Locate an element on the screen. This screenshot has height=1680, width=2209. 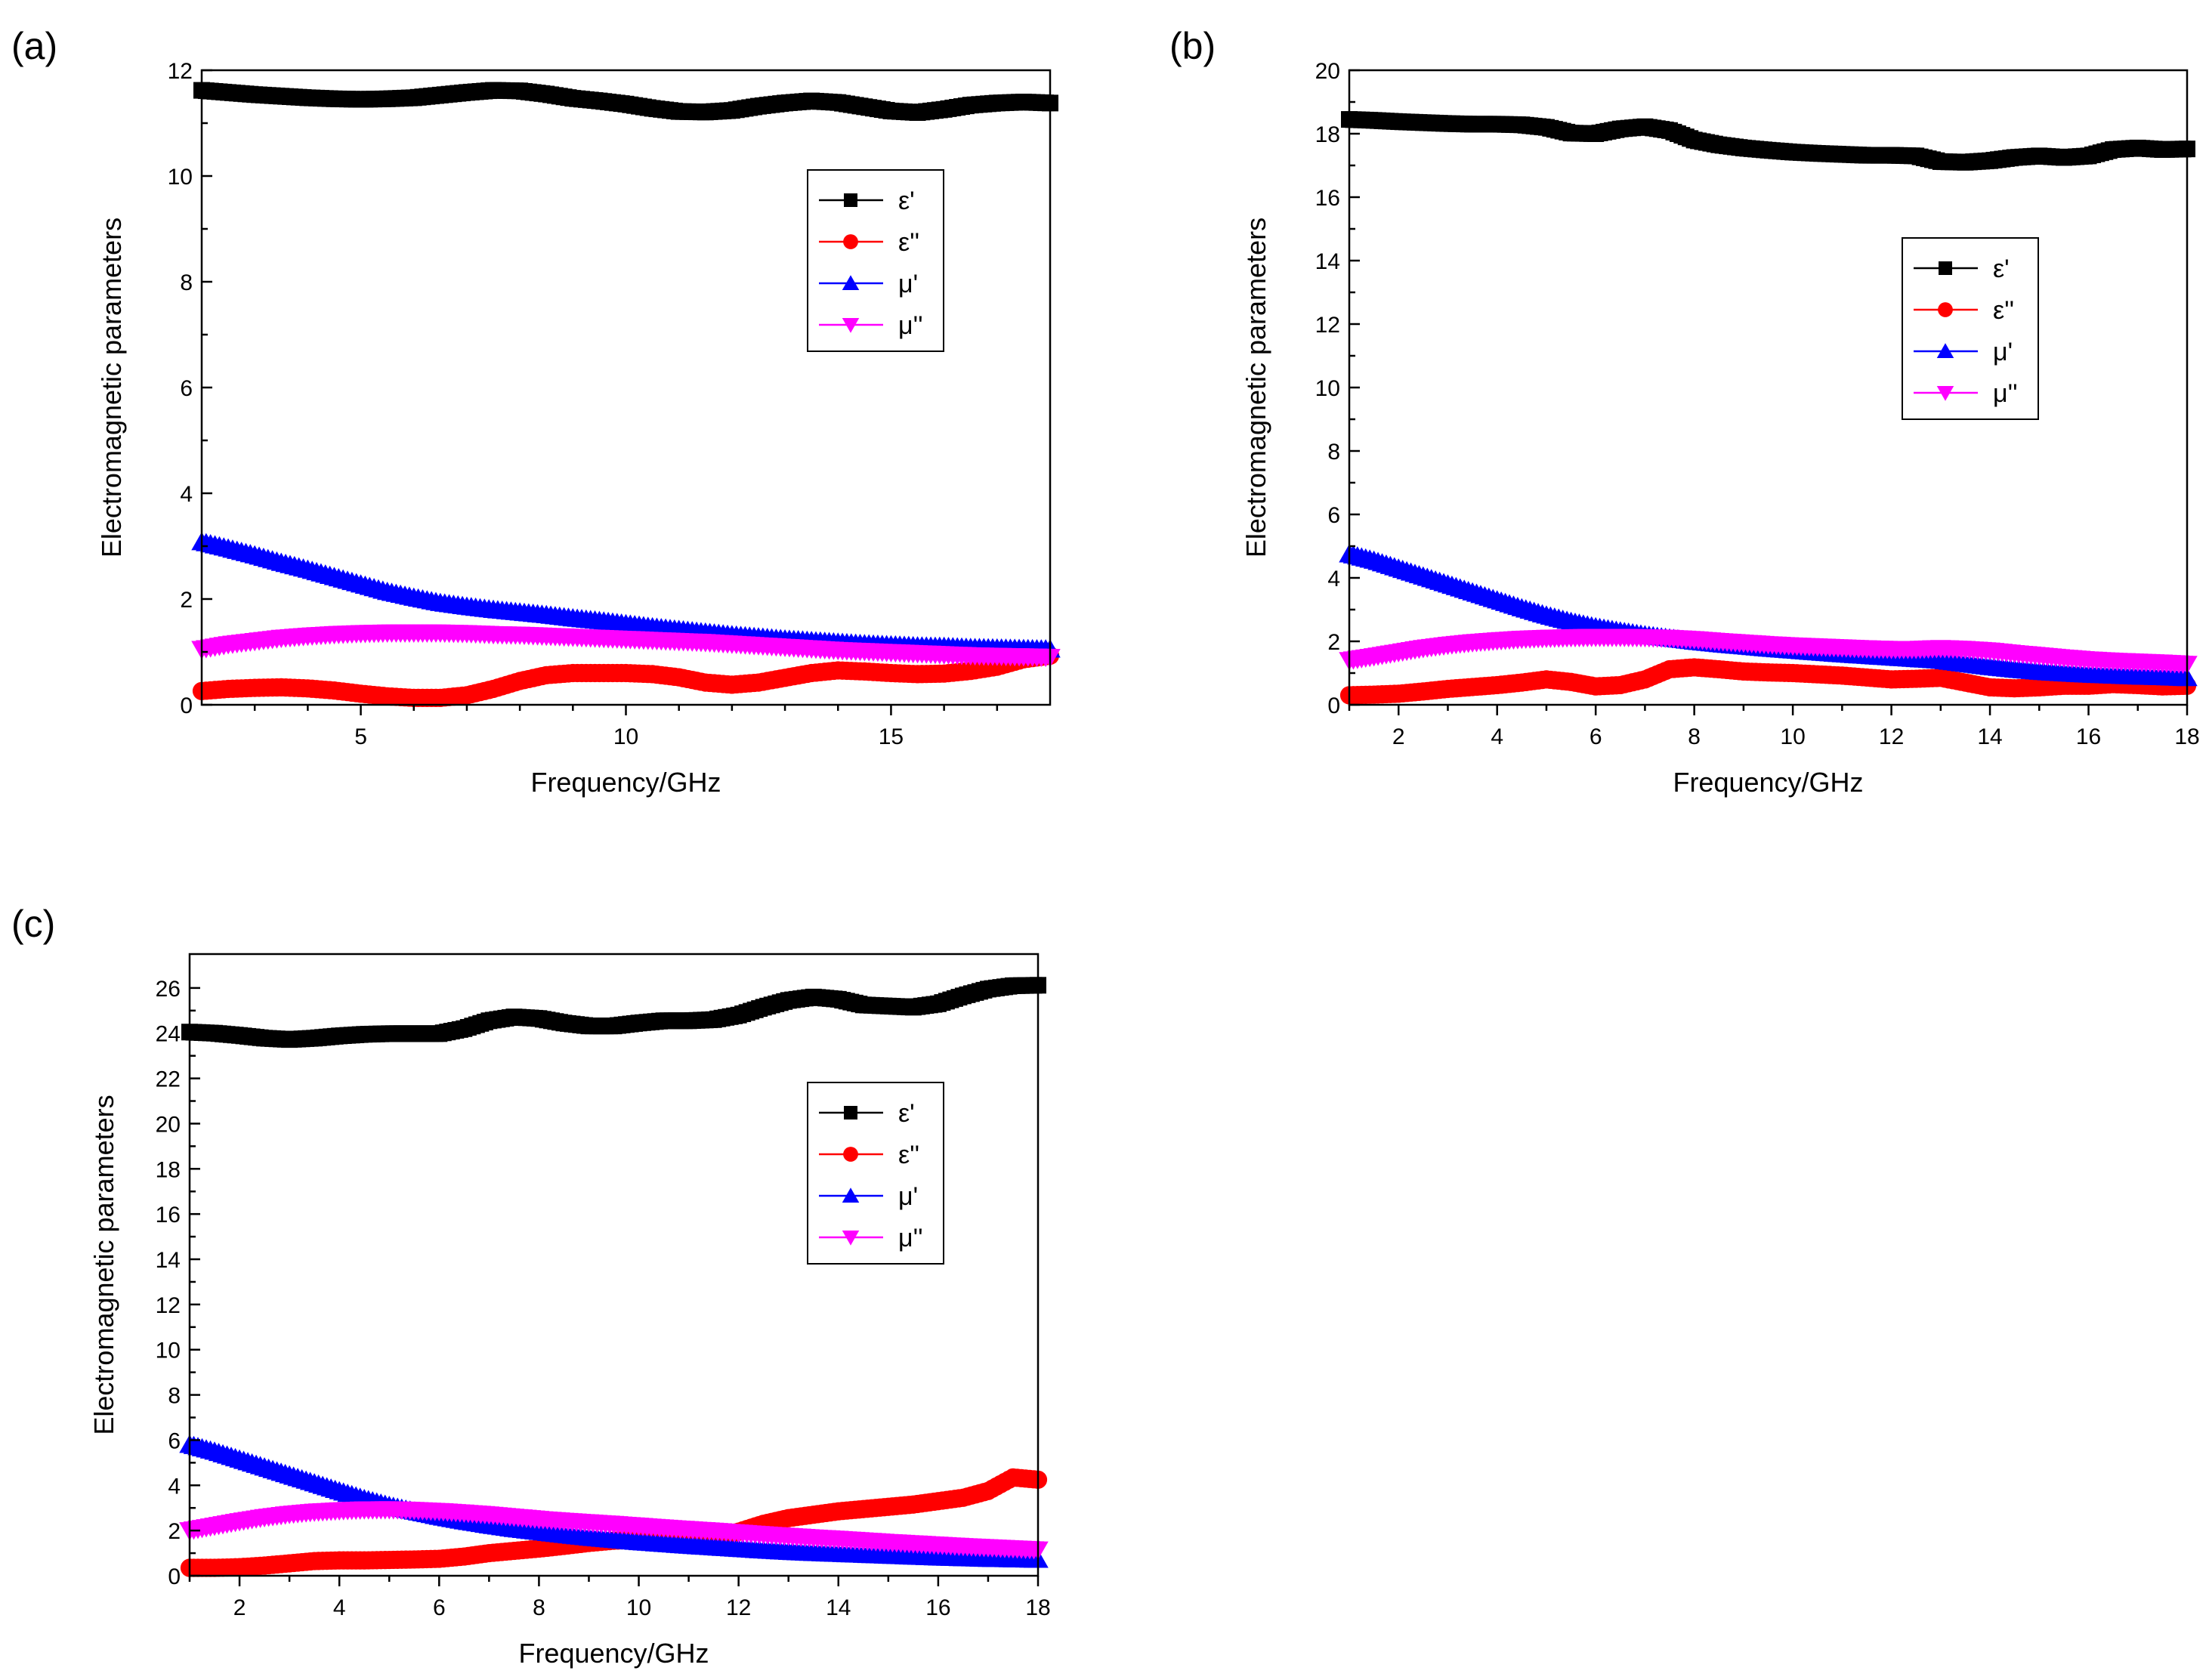
x-tick-label: 5 is located at coordinates (361, 736).